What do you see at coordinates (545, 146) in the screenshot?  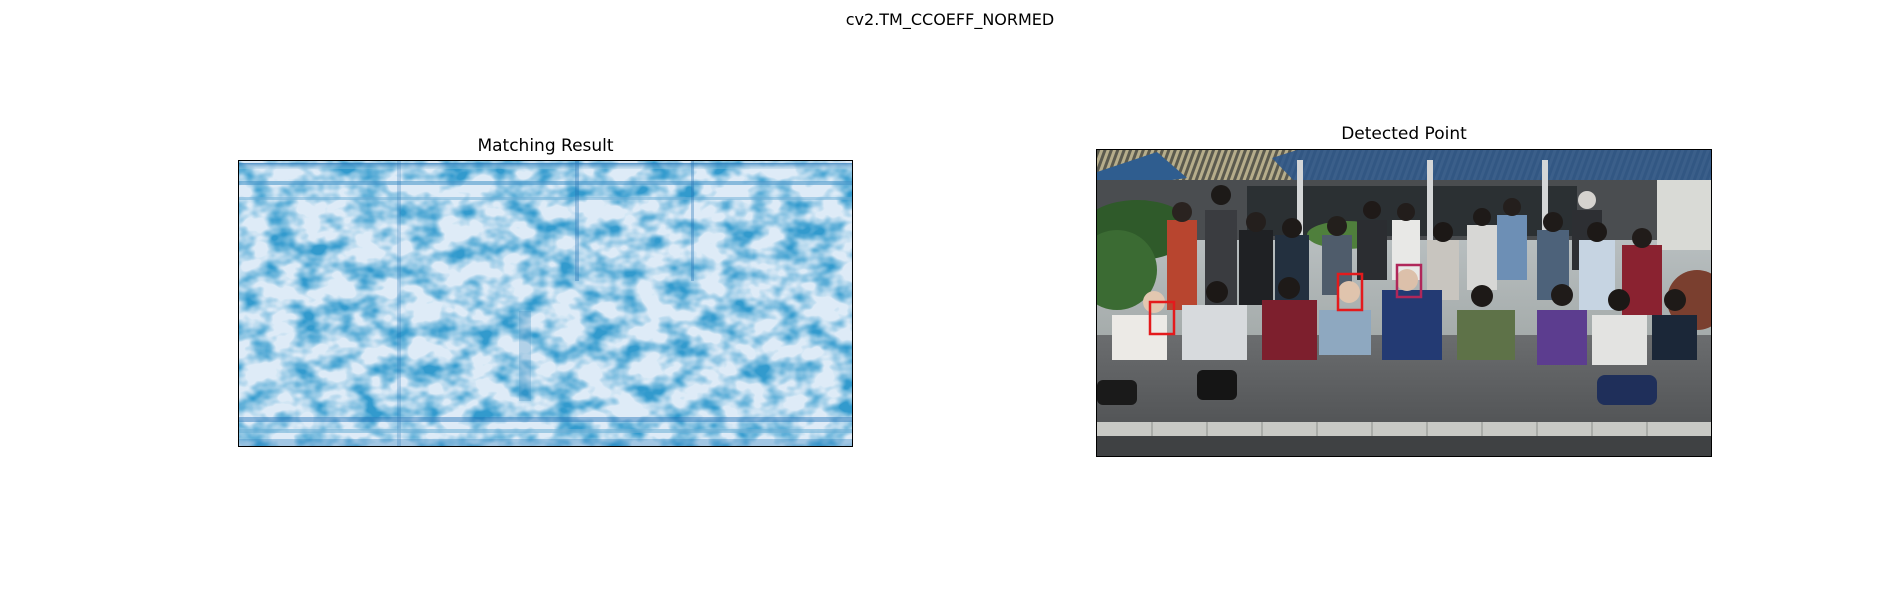 I see `matching-result-title: Matching Result` at bounding box center [545, 146].